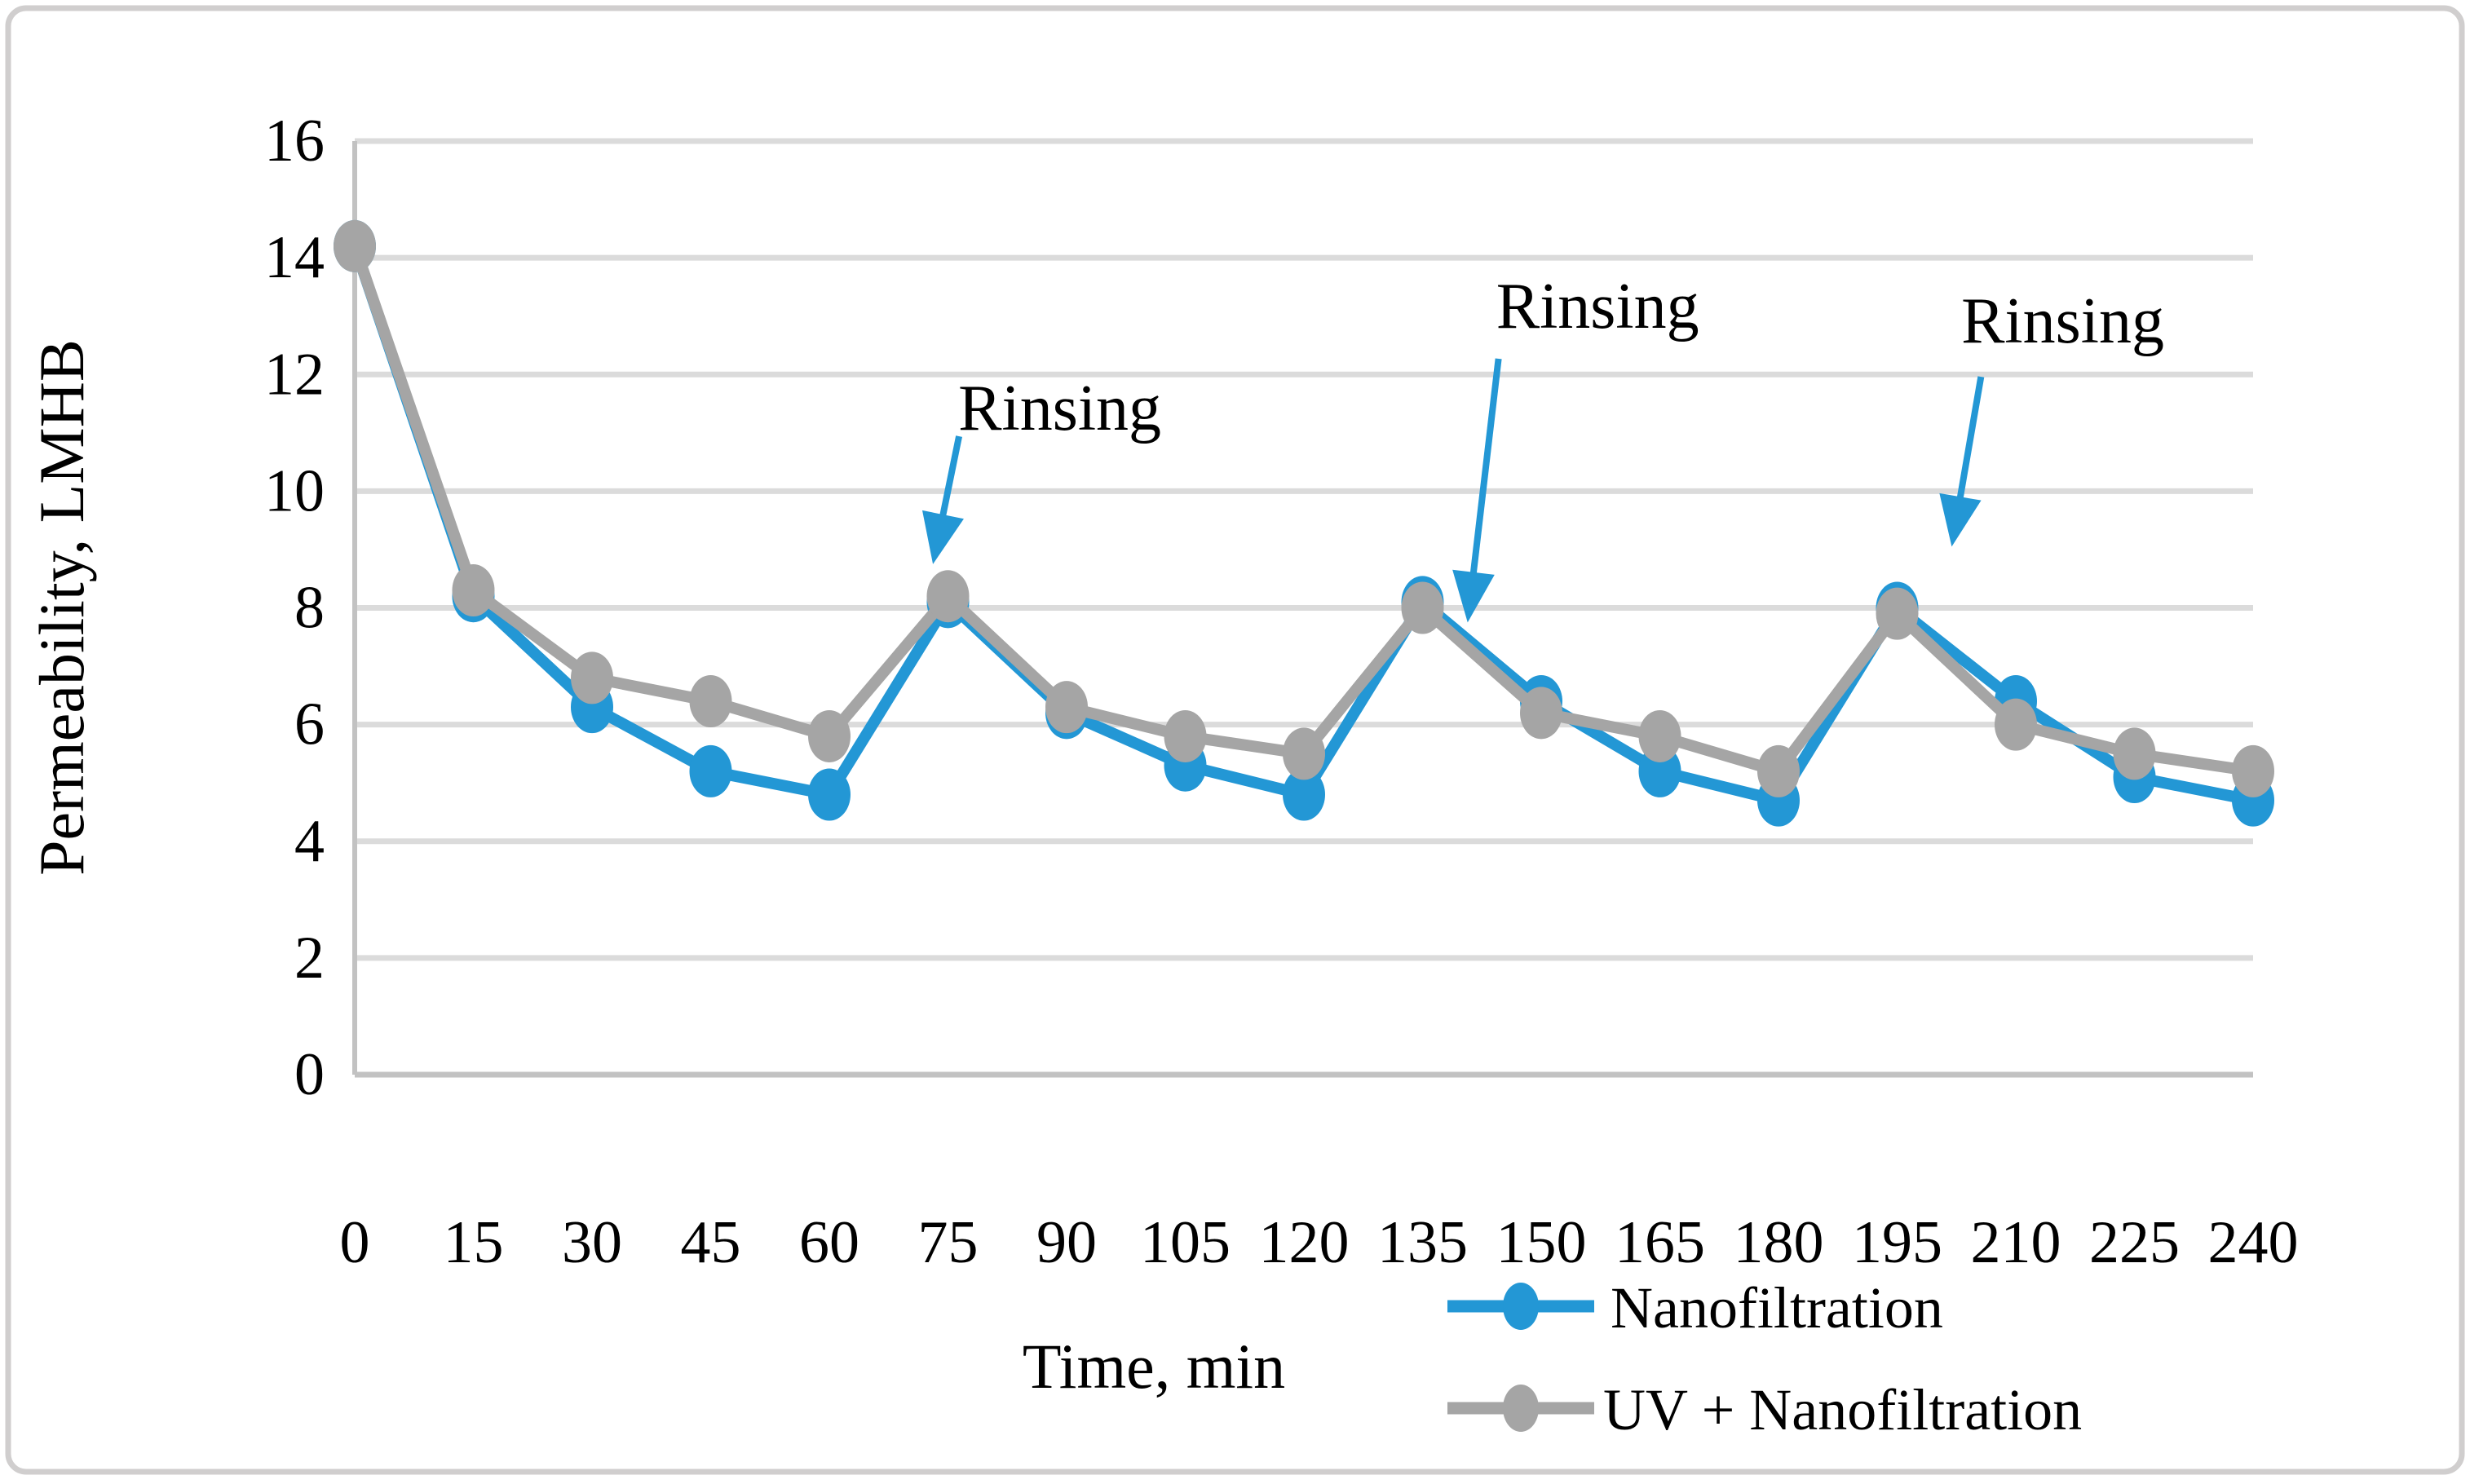  I want to click on x-tick-label: 105, so click(1185, 1242).